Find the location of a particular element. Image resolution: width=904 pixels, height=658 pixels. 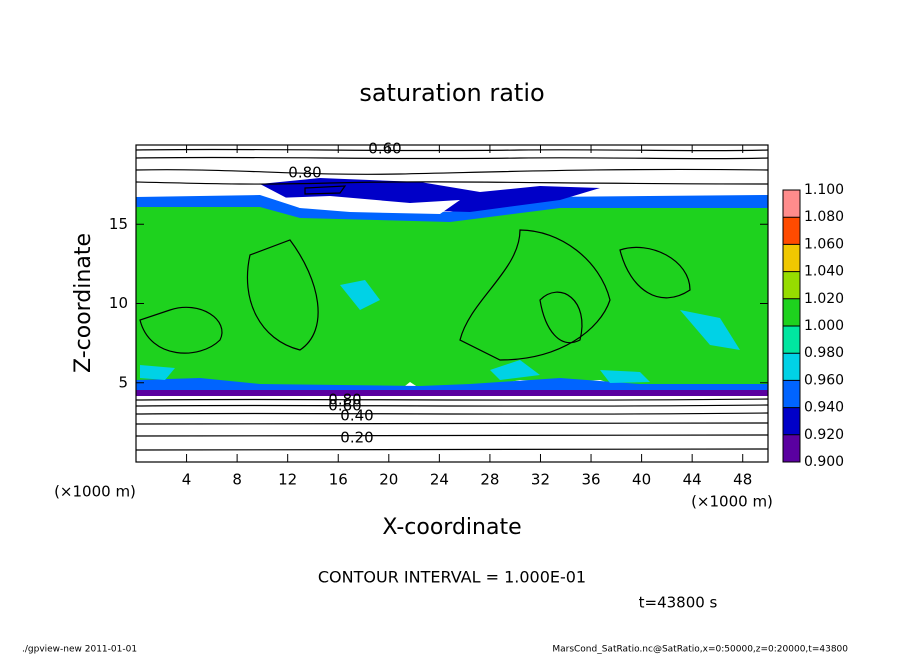

colorbar-label: 1.060 is located at coordinates (824, 244).